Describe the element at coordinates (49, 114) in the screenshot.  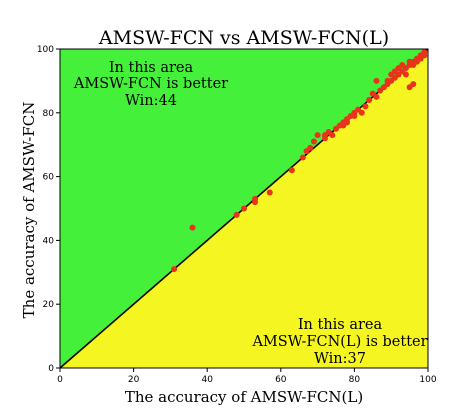
I see `y-tick-label: 80` at that location.